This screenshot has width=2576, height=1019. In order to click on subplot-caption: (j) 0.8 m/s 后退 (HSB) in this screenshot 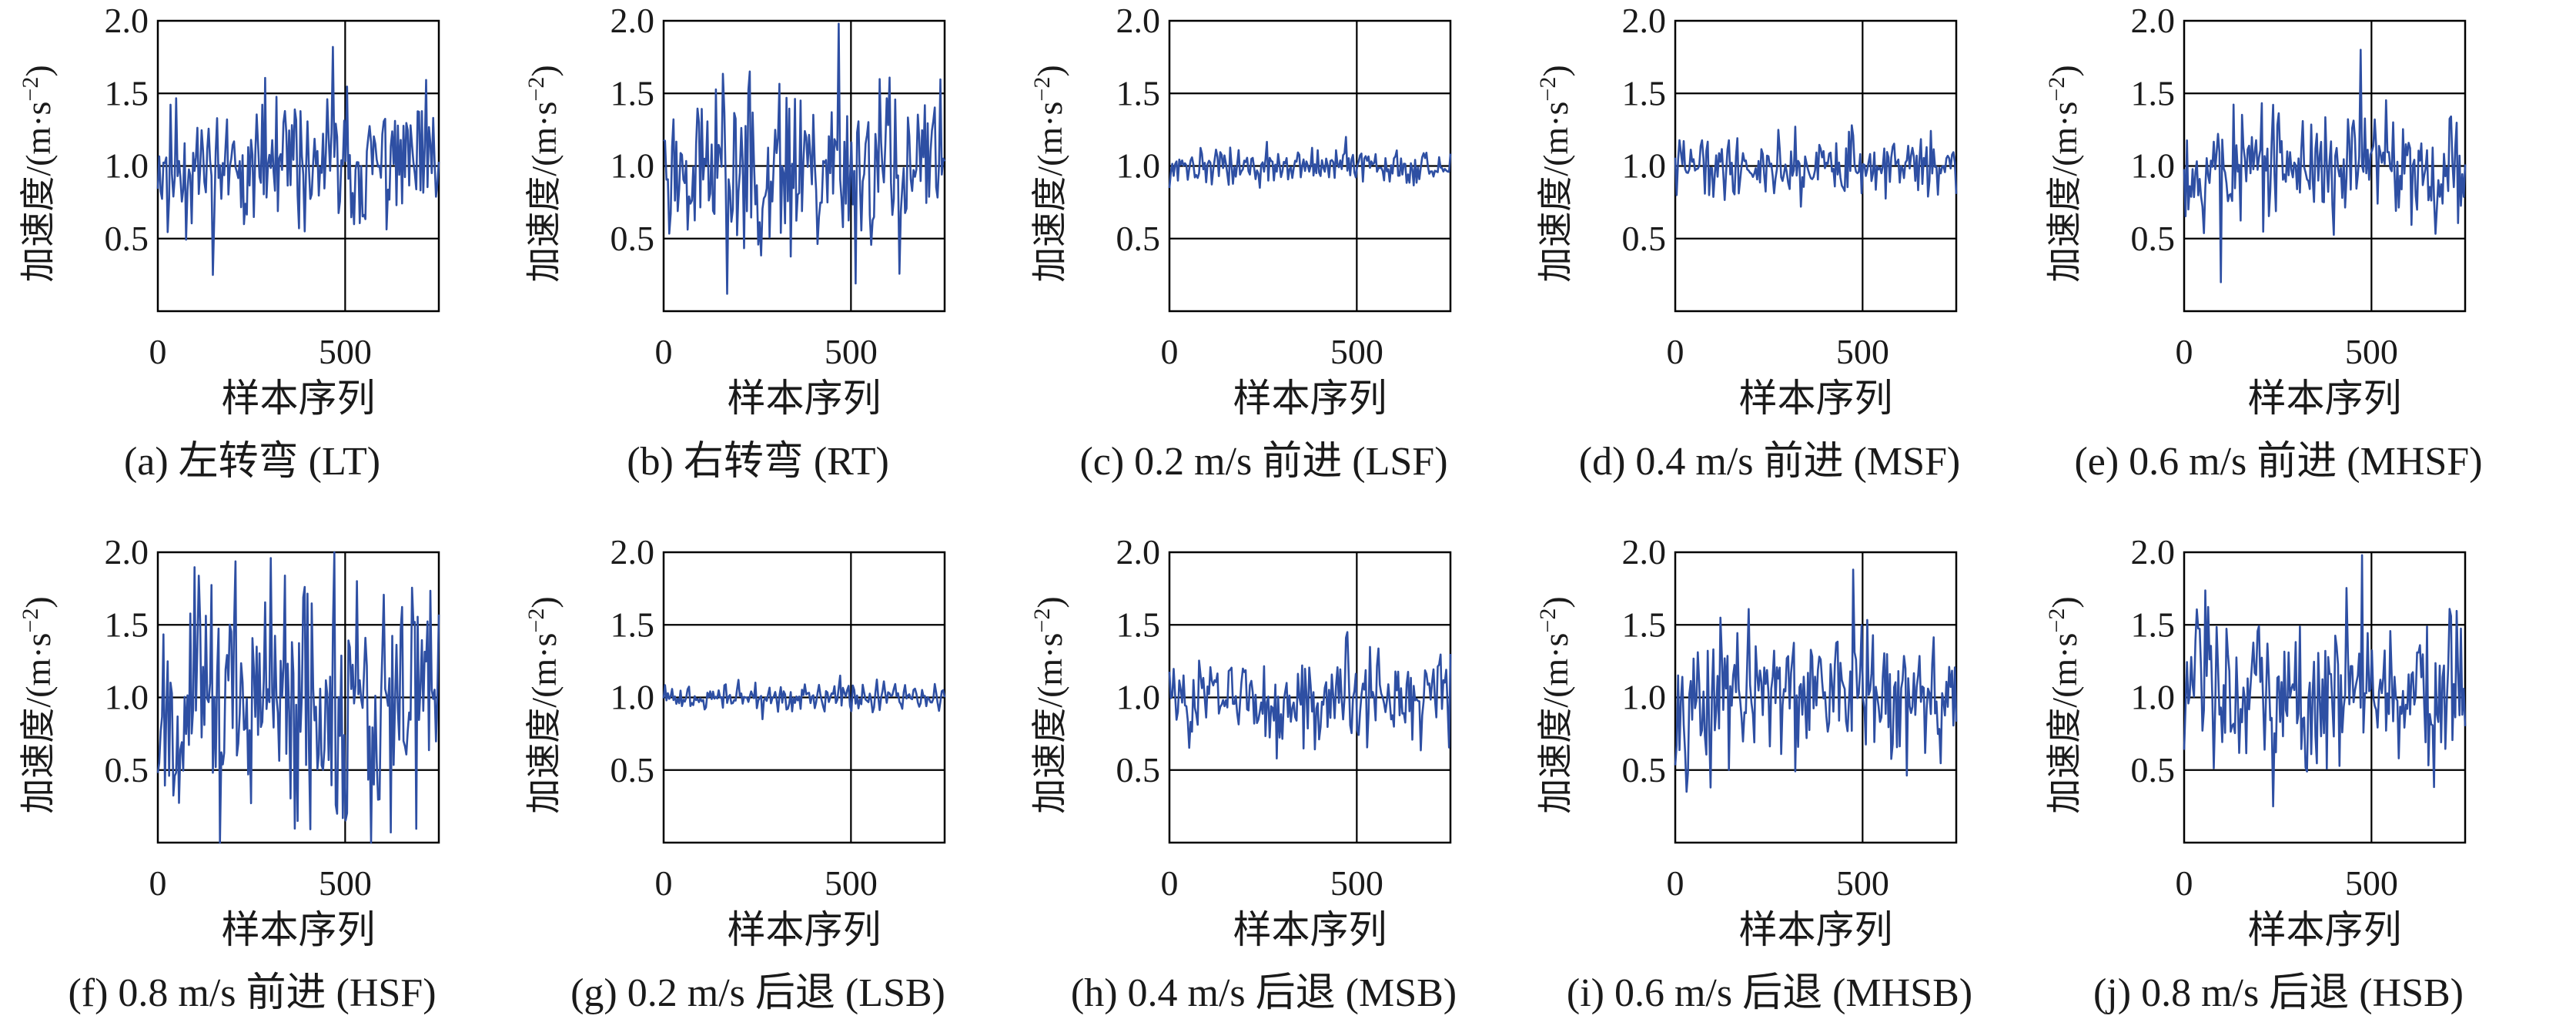, I will do `click(2278, 993)`.